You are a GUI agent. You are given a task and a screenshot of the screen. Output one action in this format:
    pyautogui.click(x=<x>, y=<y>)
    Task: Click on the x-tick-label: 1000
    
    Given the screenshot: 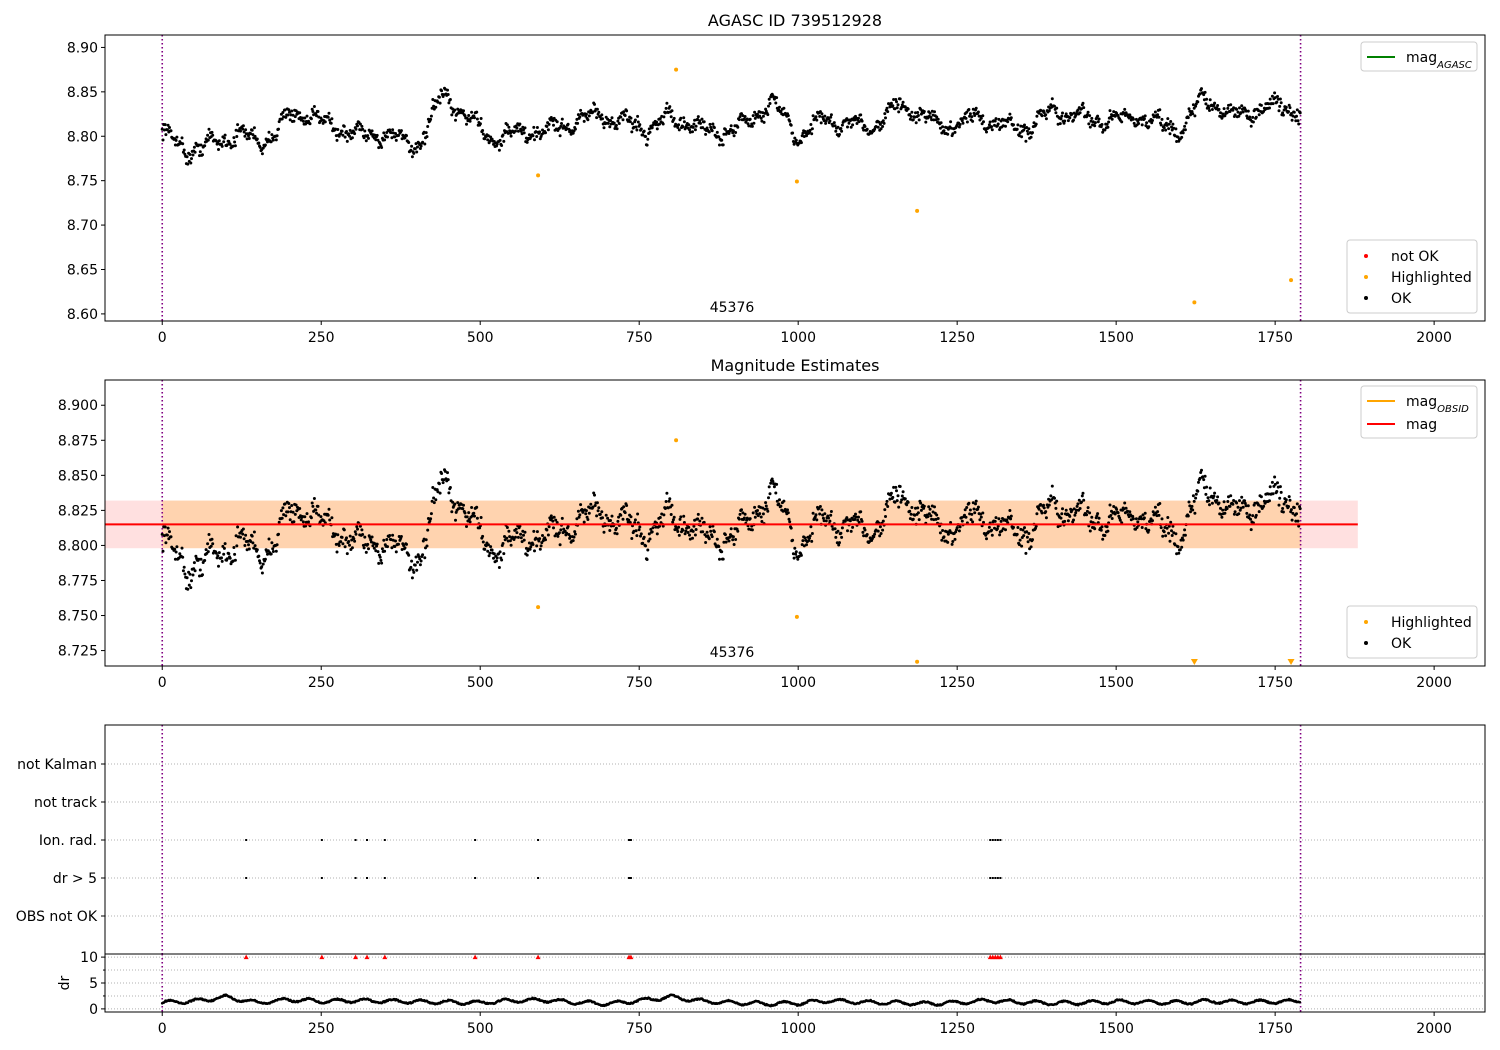 What is the action you would take?
    pyautogui.click(x=798, y=683)
    